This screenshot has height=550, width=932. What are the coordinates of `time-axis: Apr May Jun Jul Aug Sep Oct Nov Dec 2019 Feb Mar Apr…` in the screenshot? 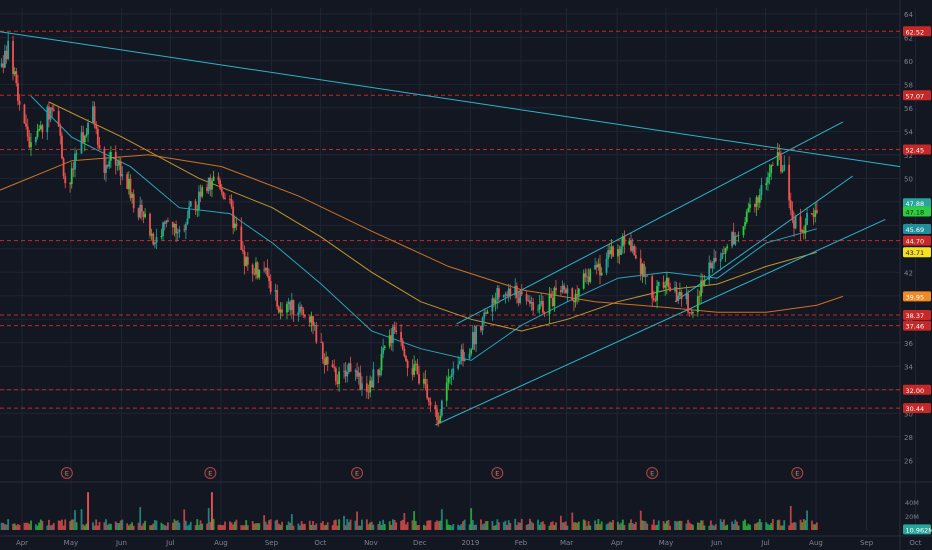 It's located at (469, 543).